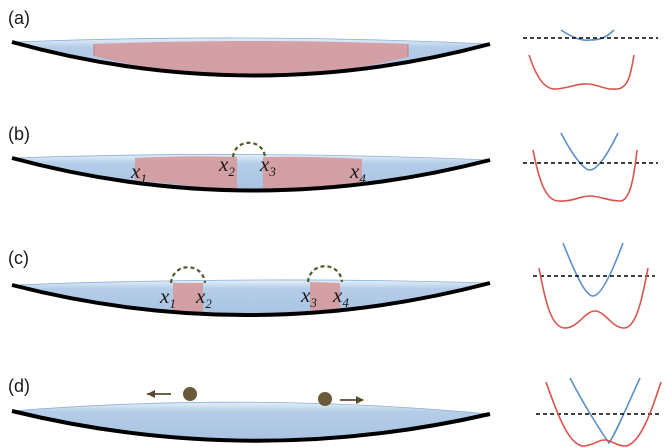  What do you see at coordinates (585, 175) in the screenshot?
I see `lower-curve-b` at bounding box center [585, 175].